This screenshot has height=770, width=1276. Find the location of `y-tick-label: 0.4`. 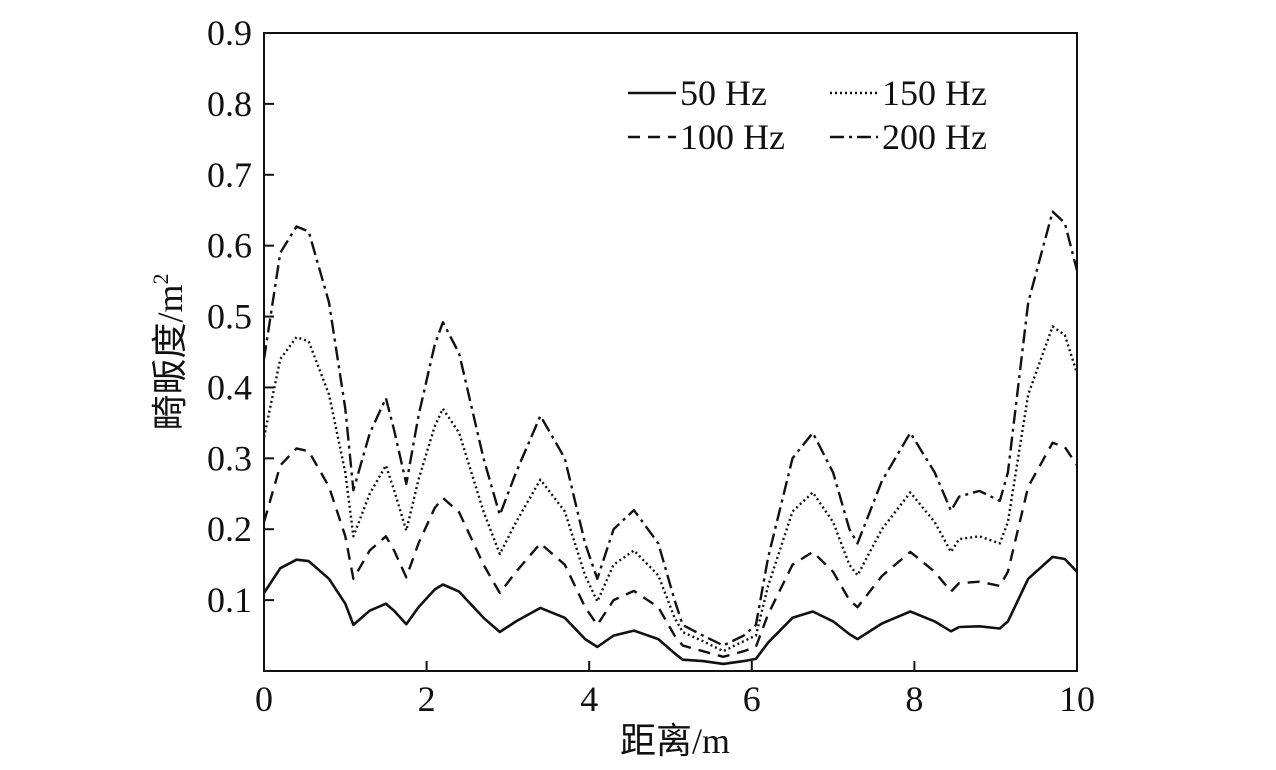

y-tick-label: 0.4 is located at coordinates (229, 387).